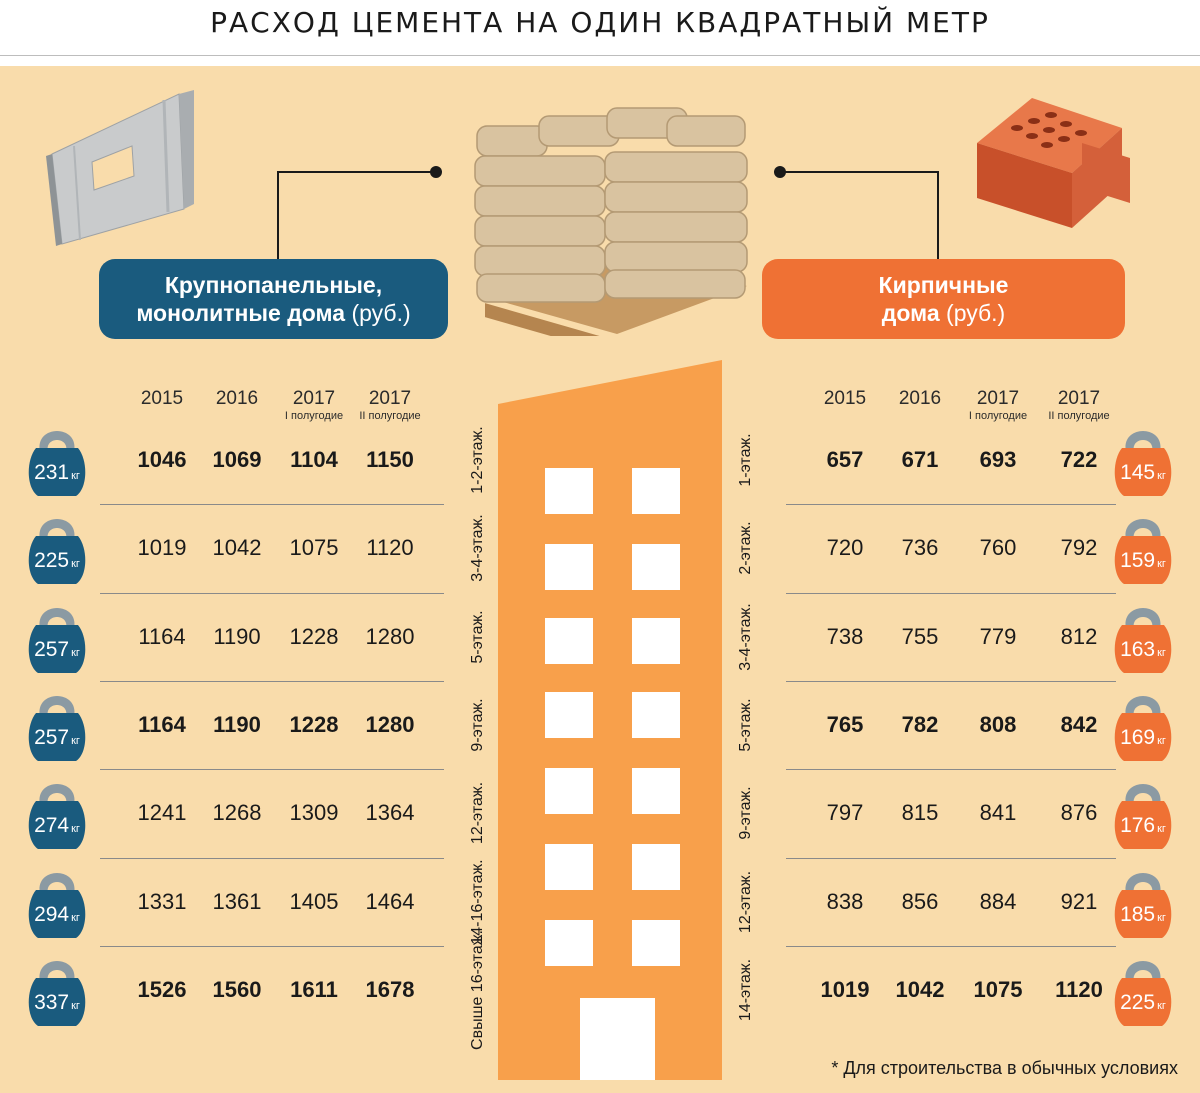  I want to click on panel-houses-label-line2: монолитные дома, so click(241, 313).